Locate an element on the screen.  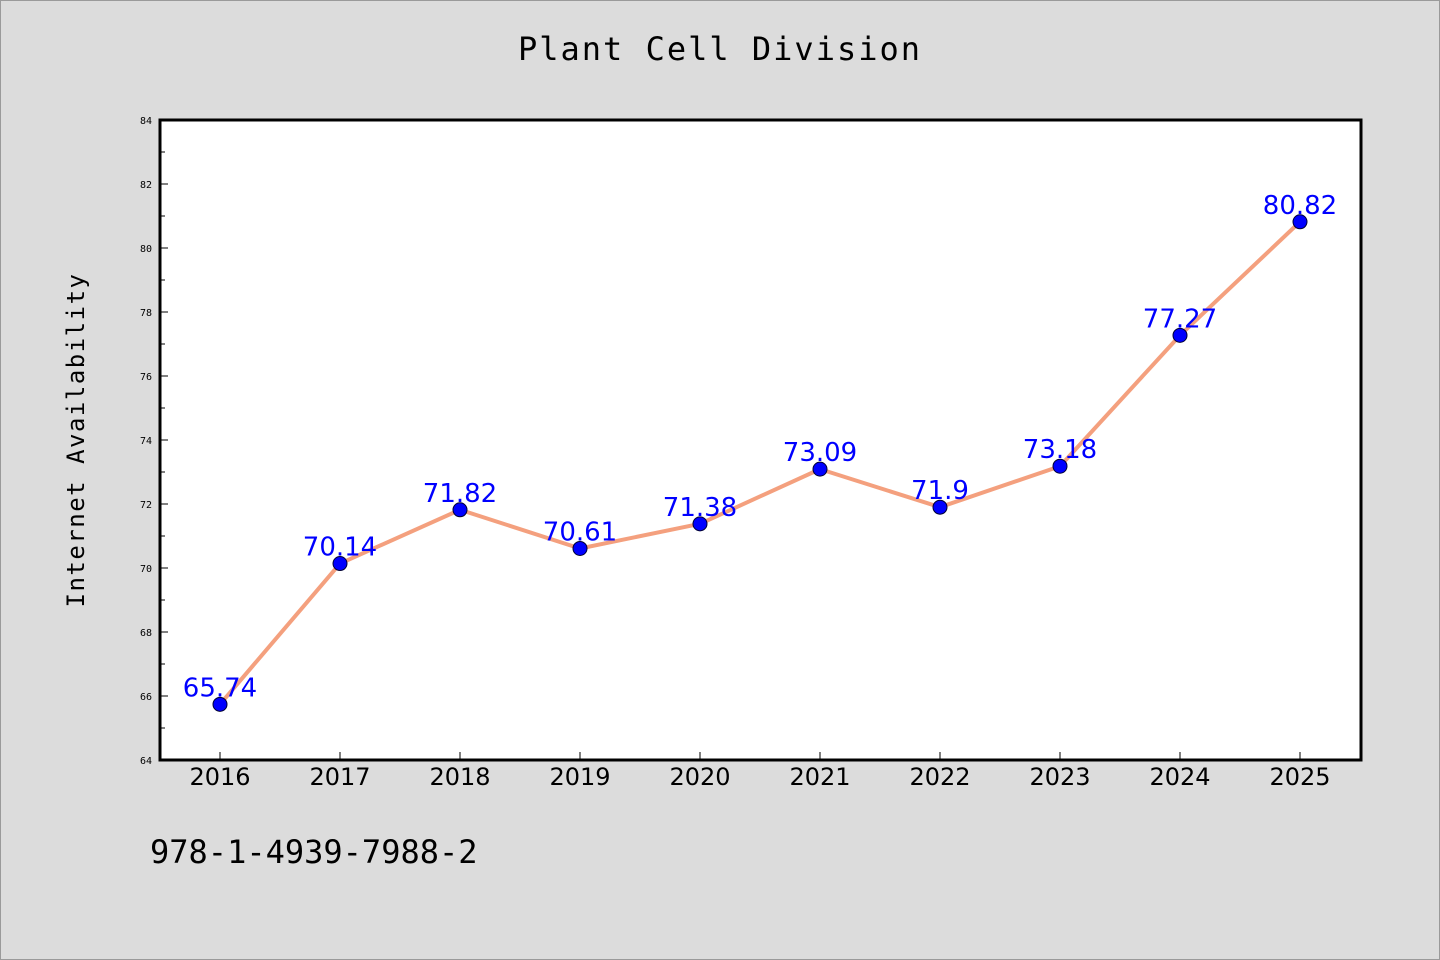
y-axis-label: Internet Availability is located at coordinates (76, 440).